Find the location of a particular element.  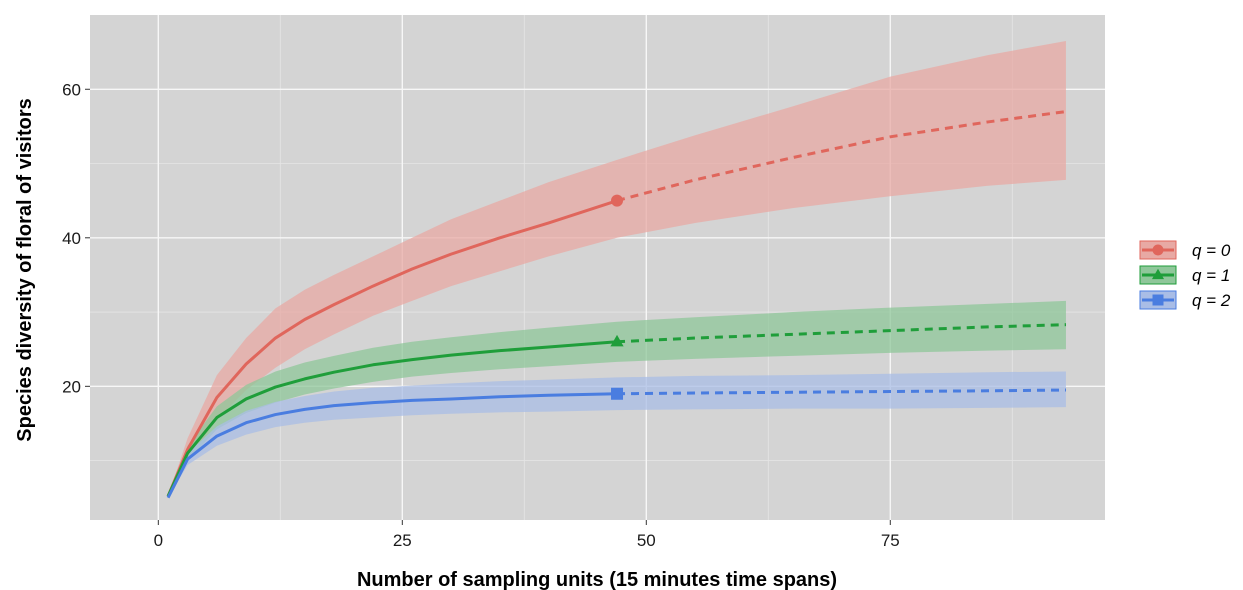

y-axis-ticks: 20 40 60 is located at coordinates (76, 238).